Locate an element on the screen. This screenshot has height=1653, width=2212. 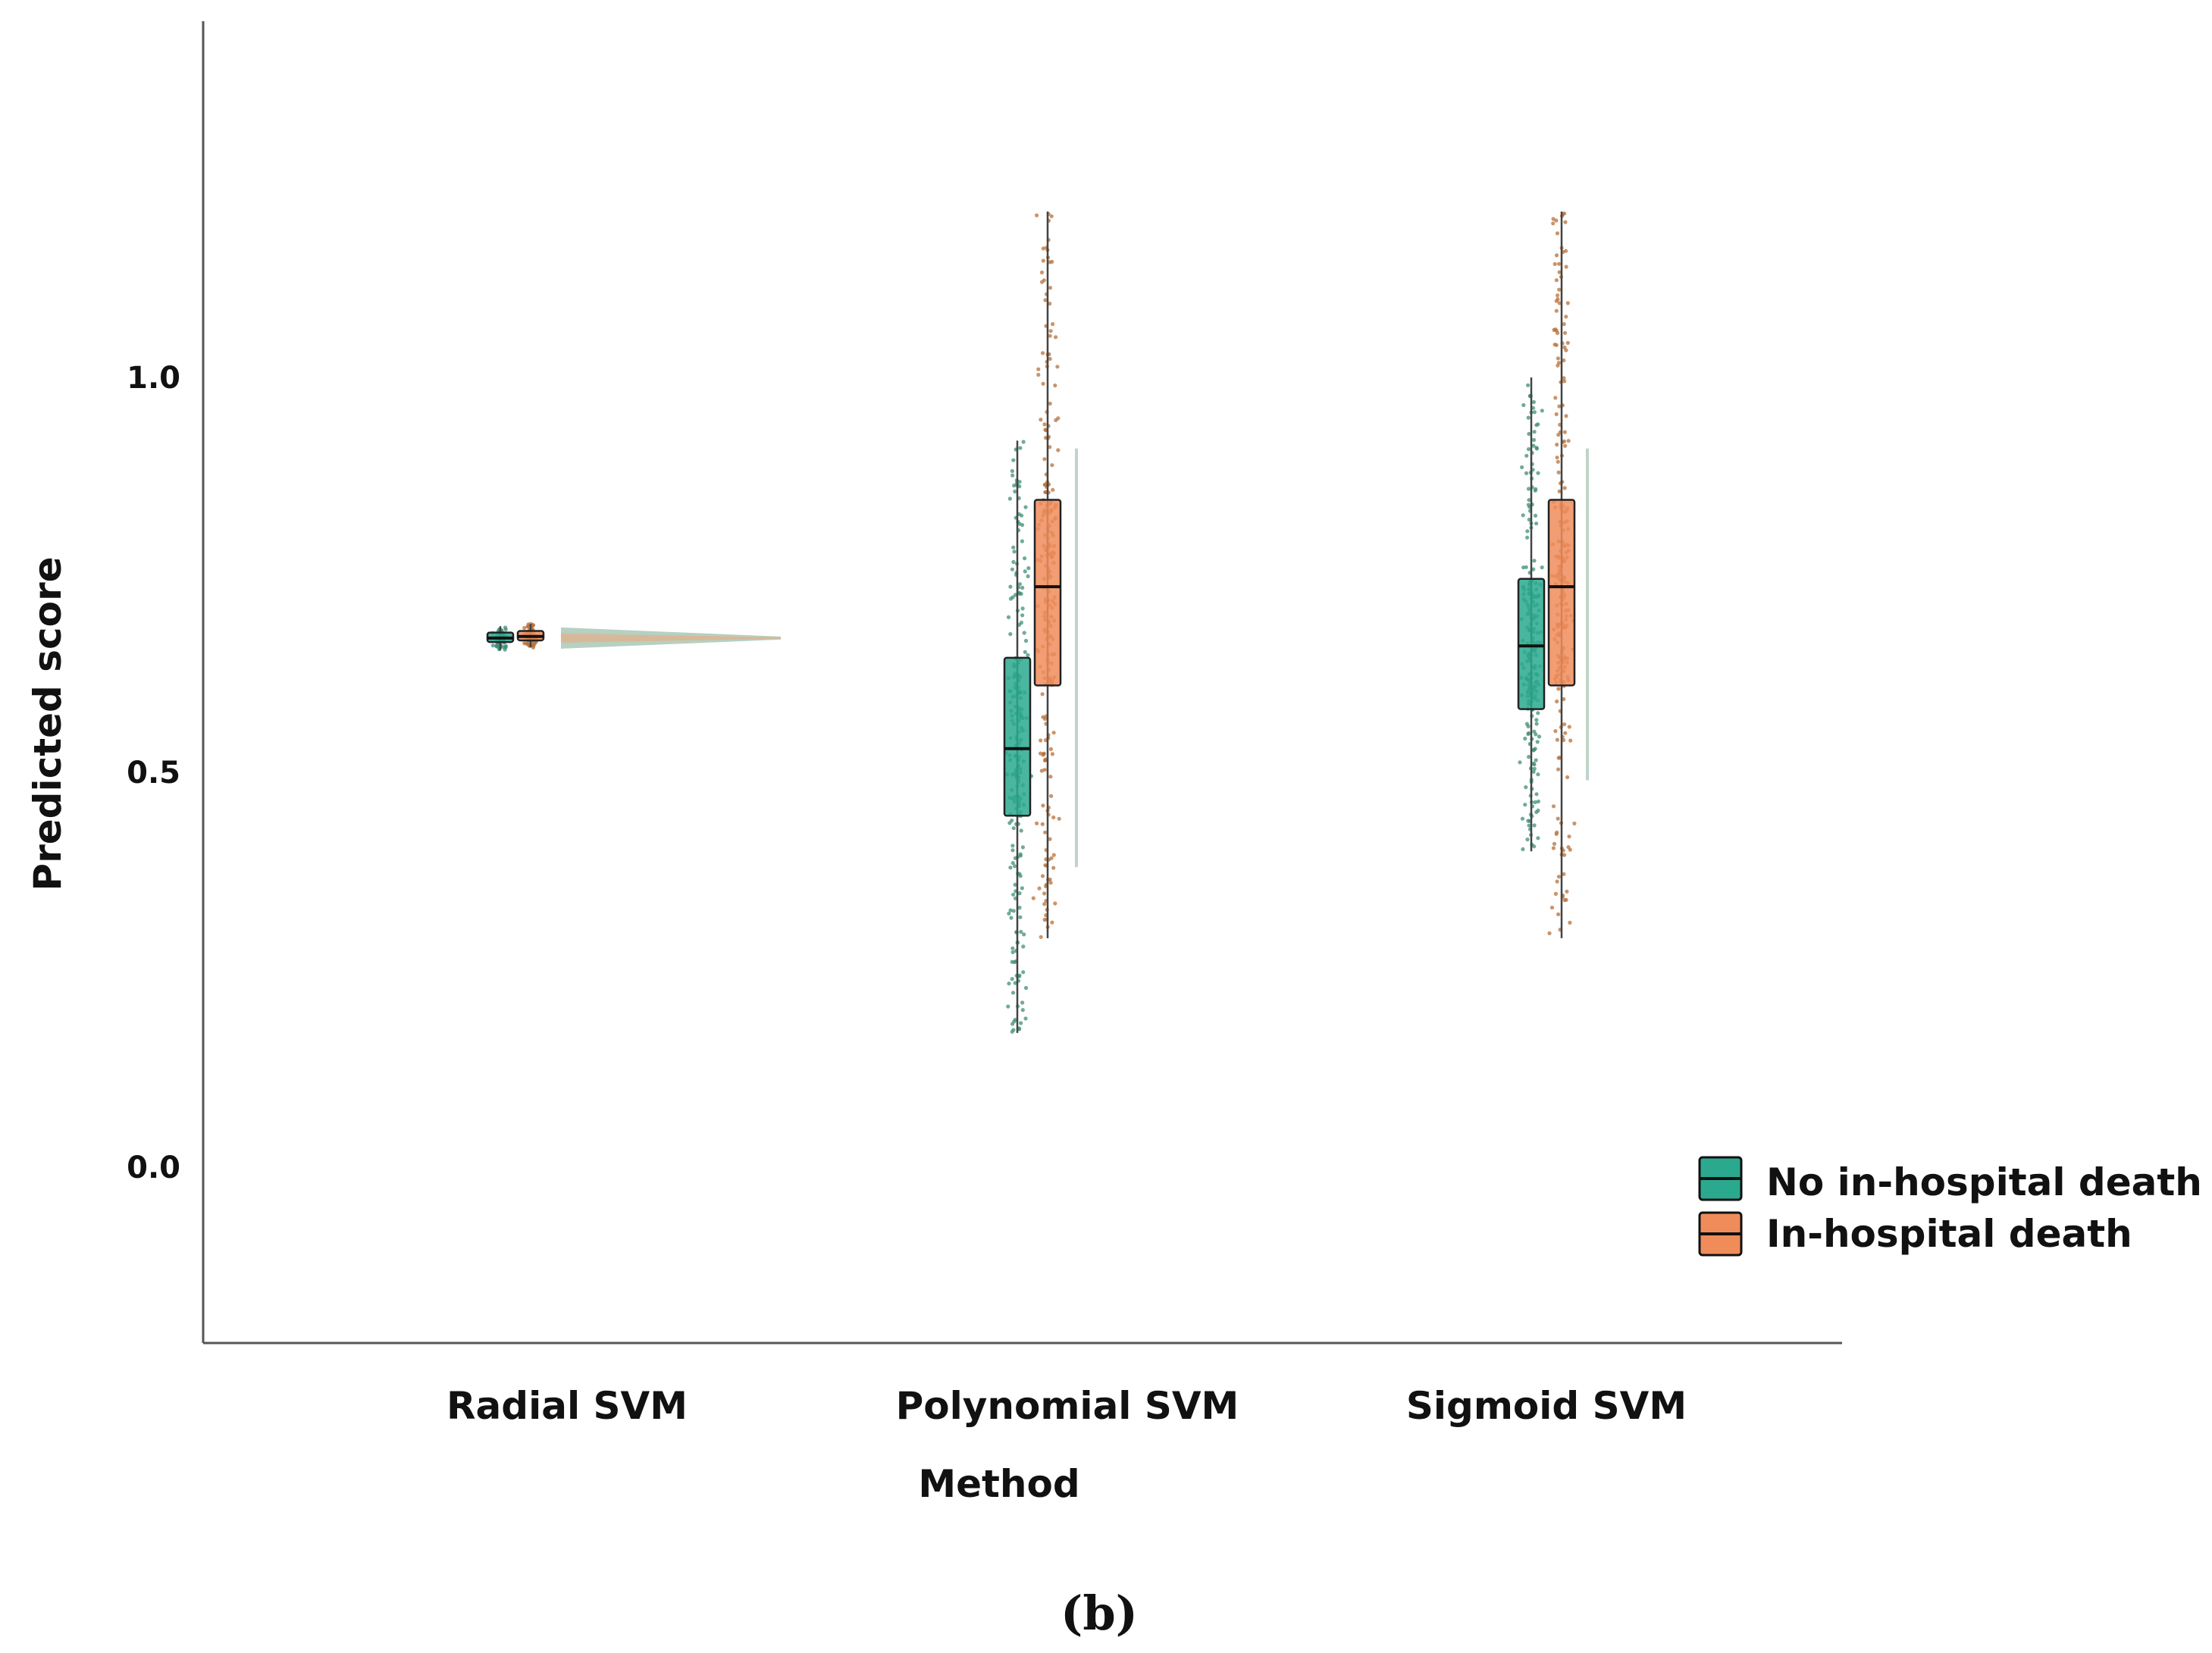
y-tick-label: 0.5 is located at coordinates (153, 773).